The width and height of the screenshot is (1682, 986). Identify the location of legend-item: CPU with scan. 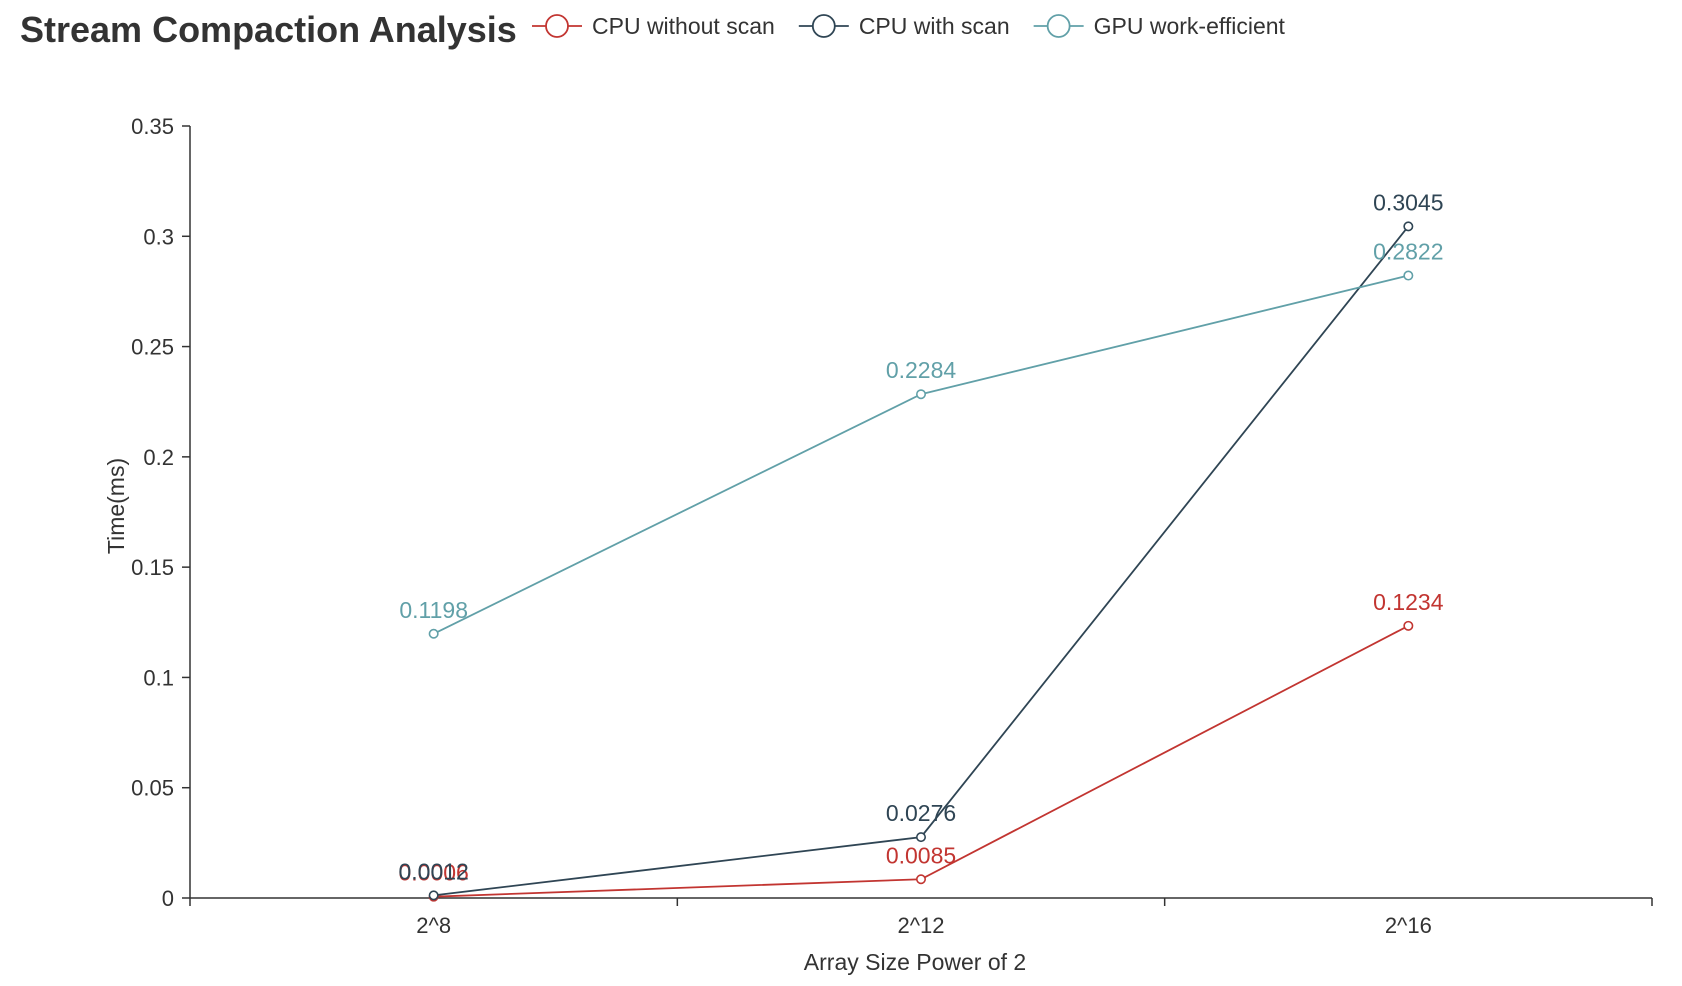
(904, 26).